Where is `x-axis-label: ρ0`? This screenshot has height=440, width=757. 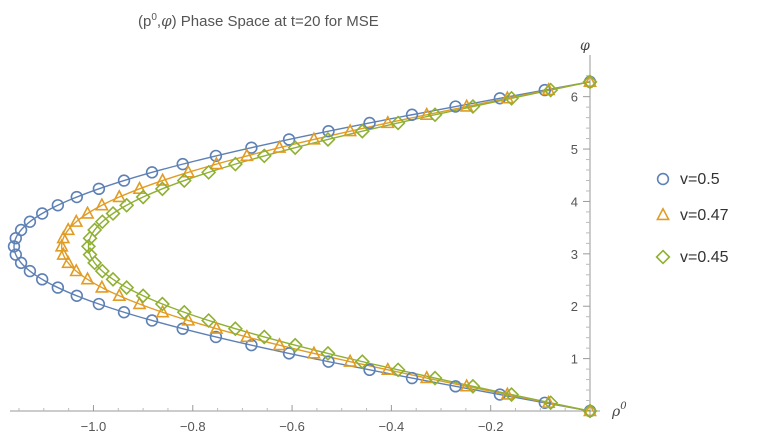 x-axis-label: ρ0 is located at coordinates (619, 410).